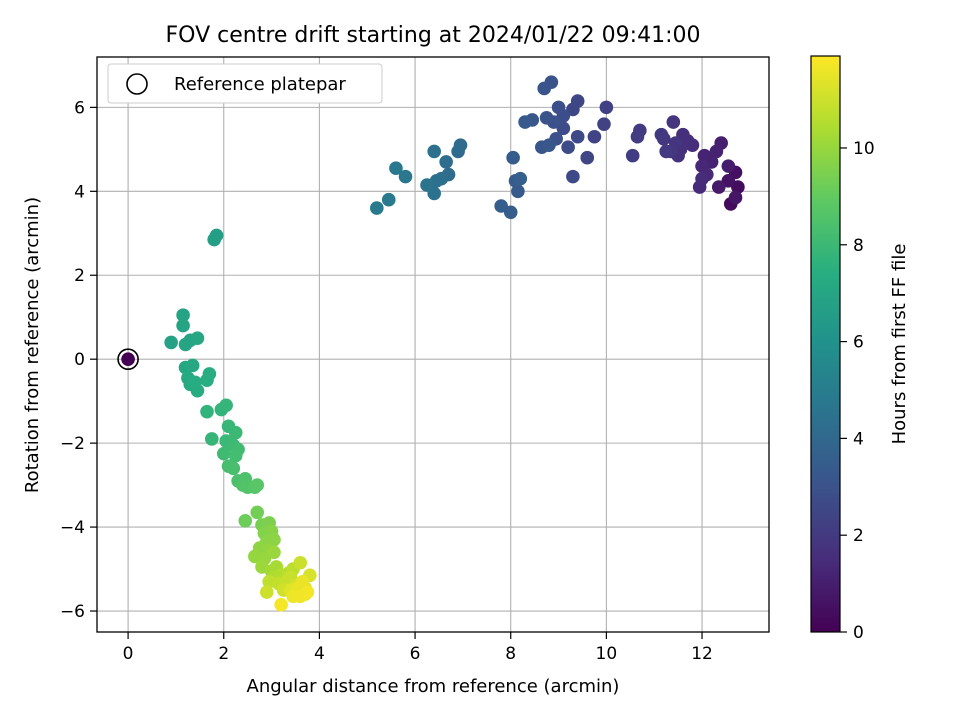 The height and width of the screenshot is (720, 960). I want to click on y-tick-label: 0, so click(79, 360).